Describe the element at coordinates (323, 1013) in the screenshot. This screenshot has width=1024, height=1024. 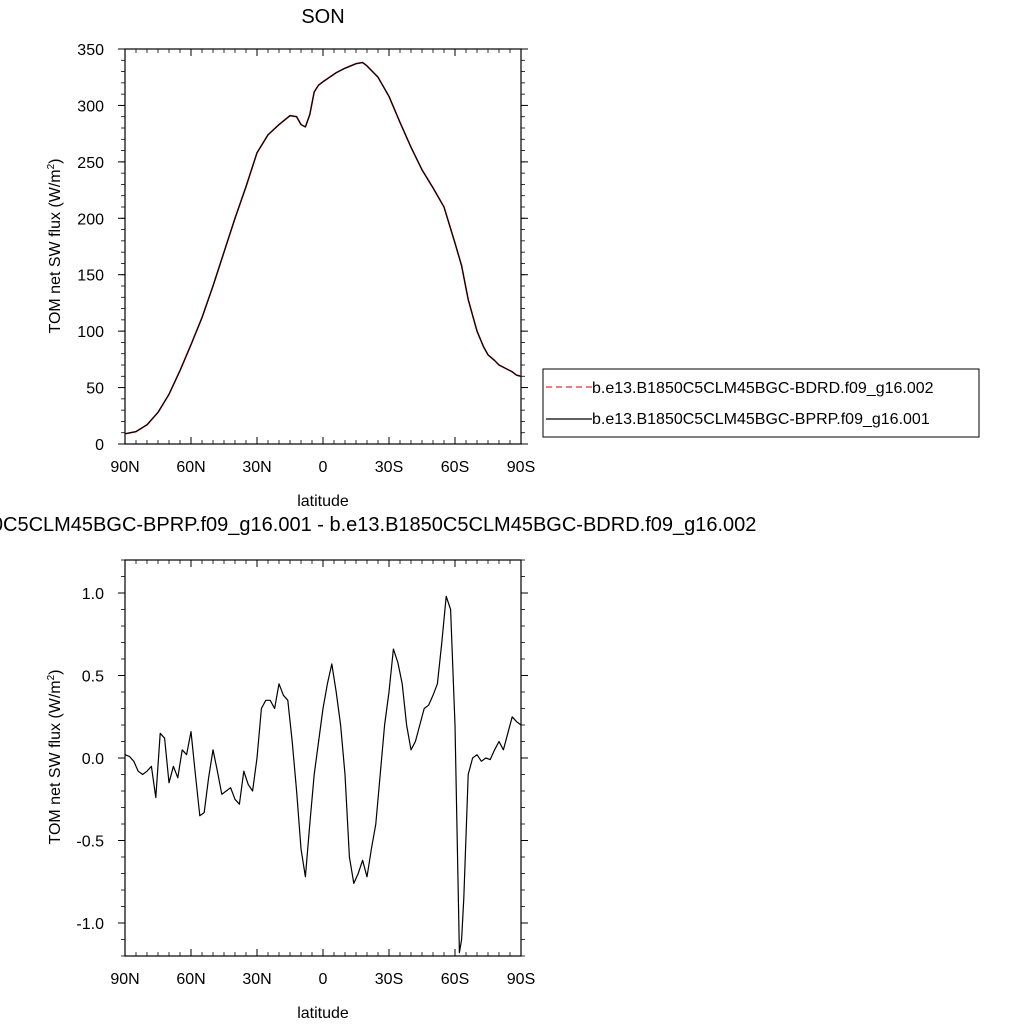
I see `bottom-x-axis-label: latitude` at that location.